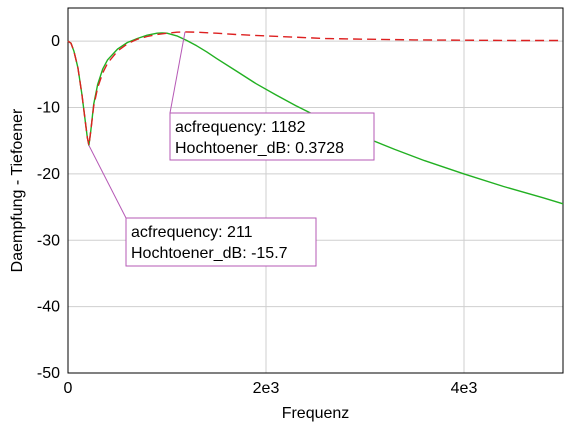 Image resolution: width=565 pixels, height=425 pixels. What do you see at coordinates (48, 373) in the screenshot?
I see `y-tick-label: -50` at bounding box center [48, 373].